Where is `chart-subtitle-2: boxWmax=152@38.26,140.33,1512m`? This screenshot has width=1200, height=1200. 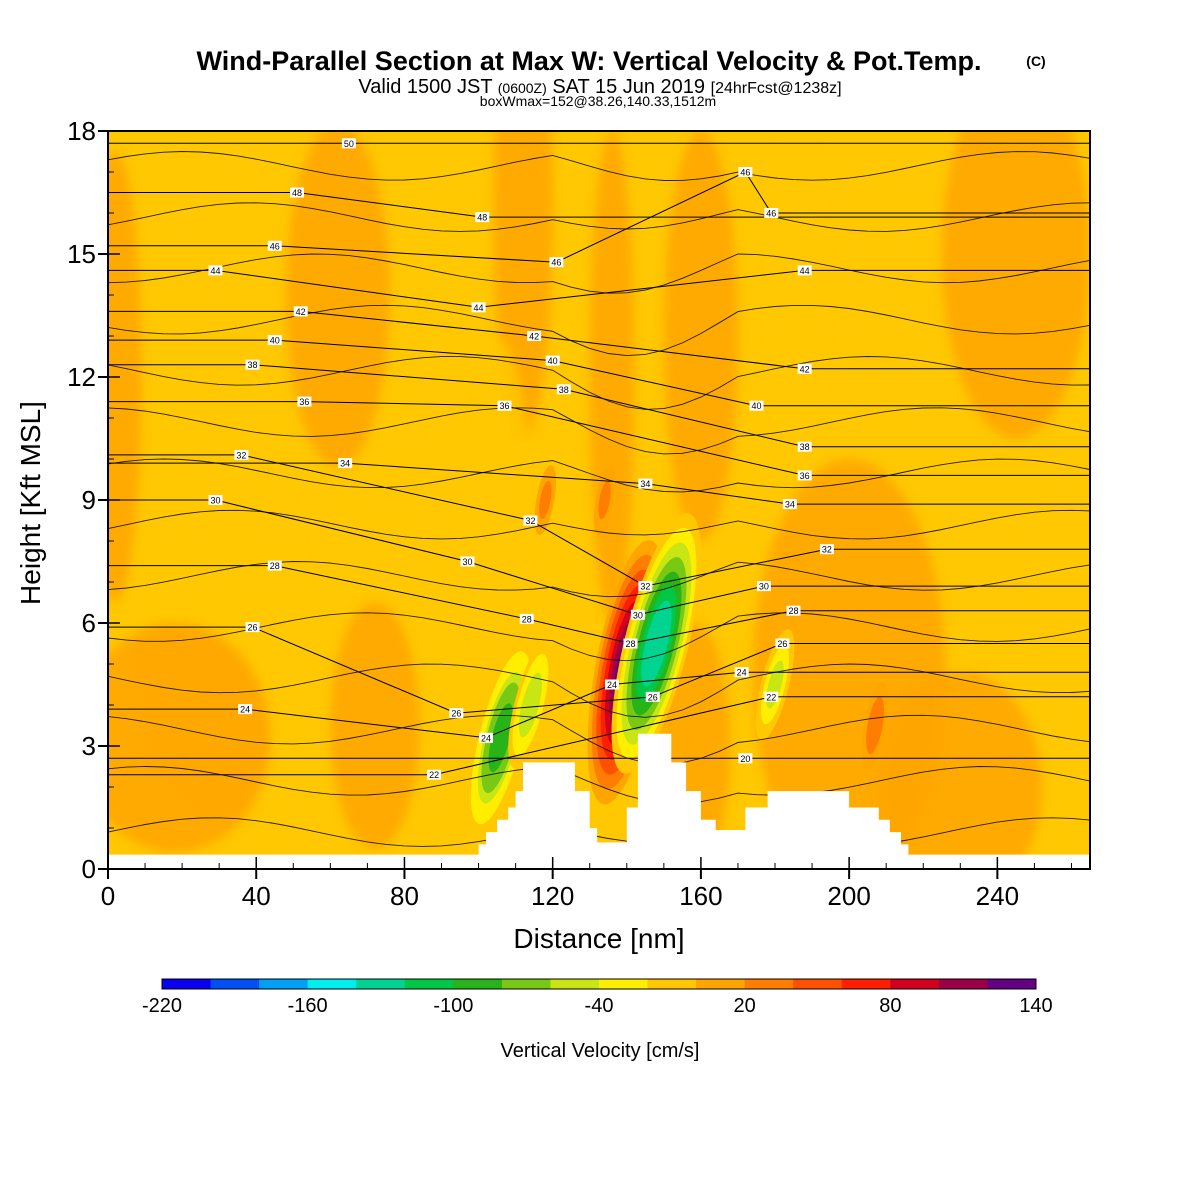 chart-subtitle-2: boxWmax=152@38.26,140.33,1512m is located at coordinates (598, 101).